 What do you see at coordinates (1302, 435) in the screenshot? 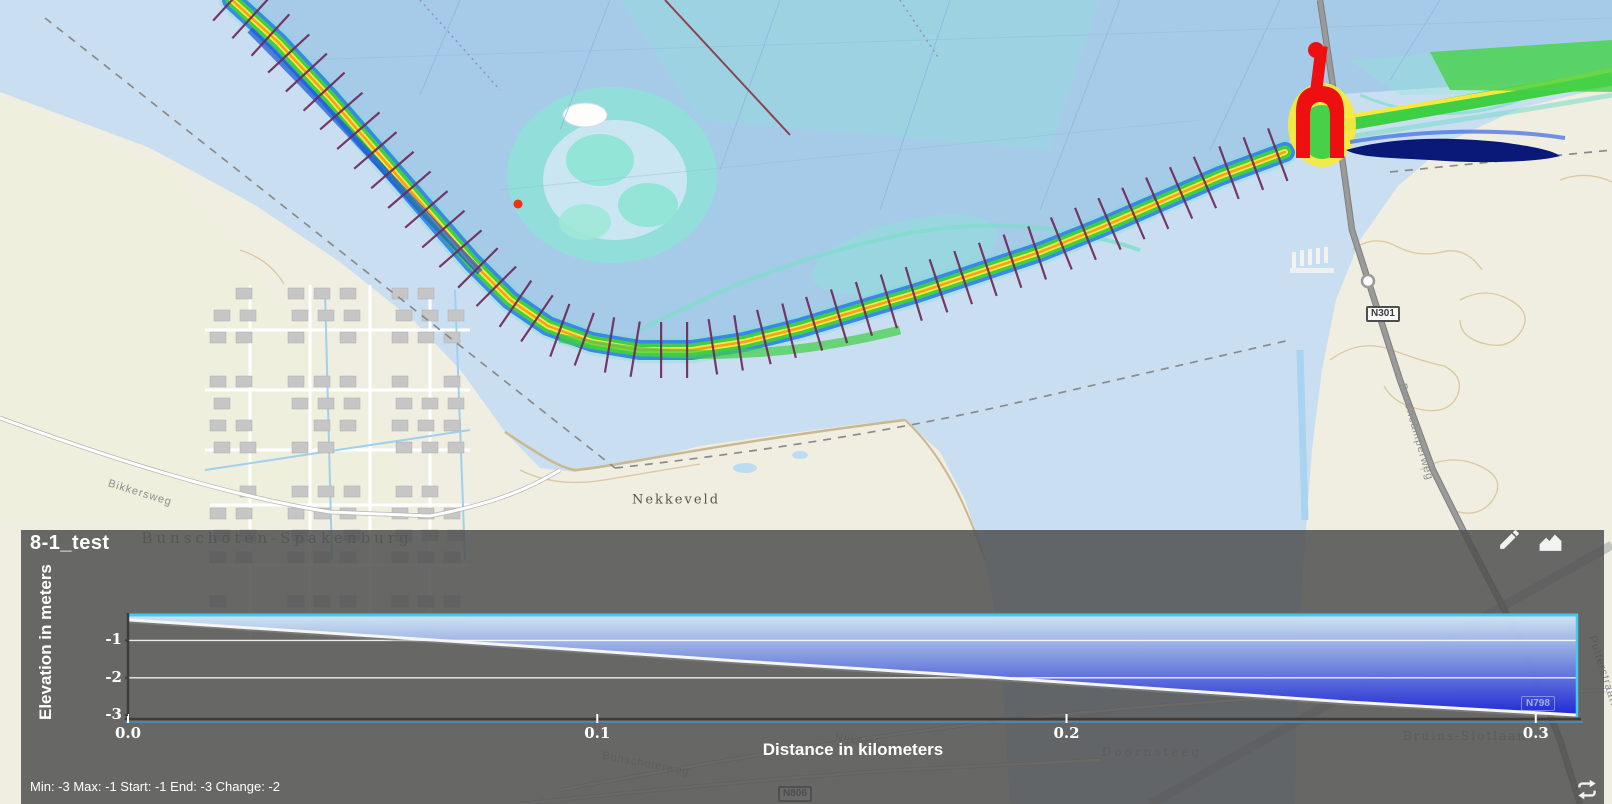
I see `canal-east` at bounding box center [1302, 435].